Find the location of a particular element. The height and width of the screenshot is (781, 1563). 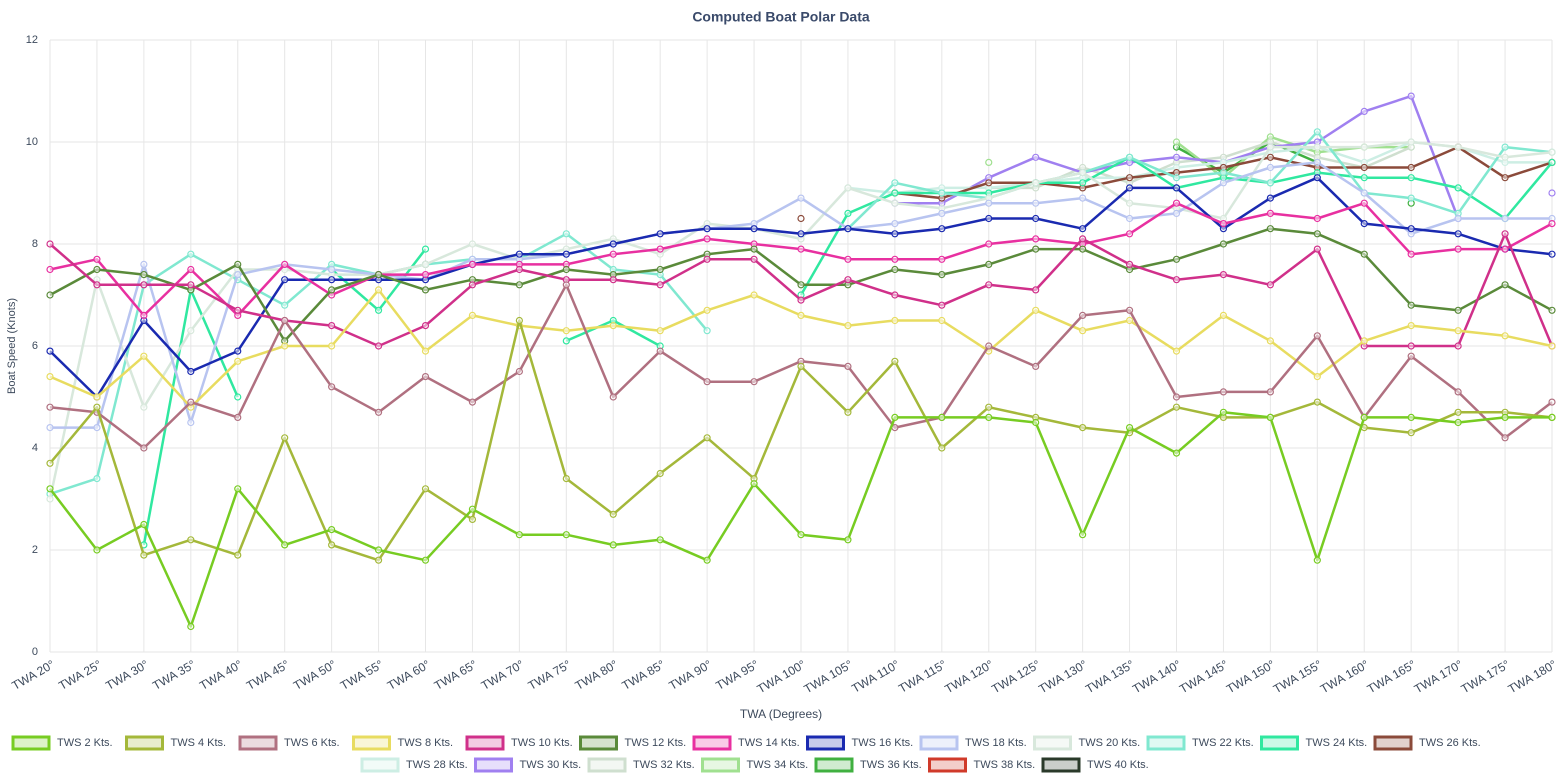

y-axis-label: Boat Speed (Knots) is located at coordinates (12, 346).